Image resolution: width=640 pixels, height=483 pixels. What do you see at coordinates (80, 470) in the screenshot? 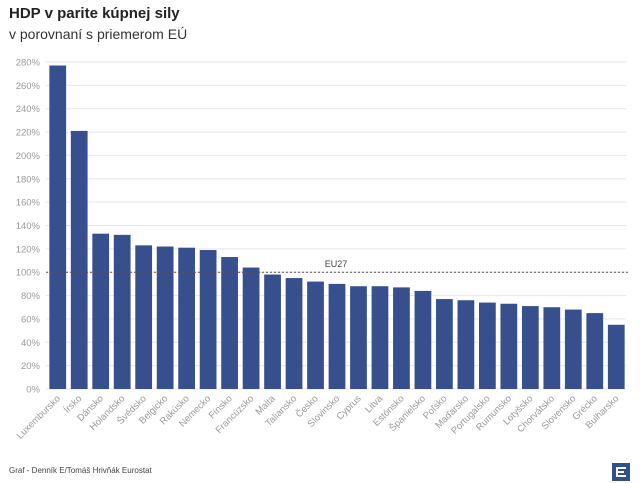
I see `source-footer: Graf - Denník E/Tomáš Hrivňák Eurostat` at bounding box center [80, 470].